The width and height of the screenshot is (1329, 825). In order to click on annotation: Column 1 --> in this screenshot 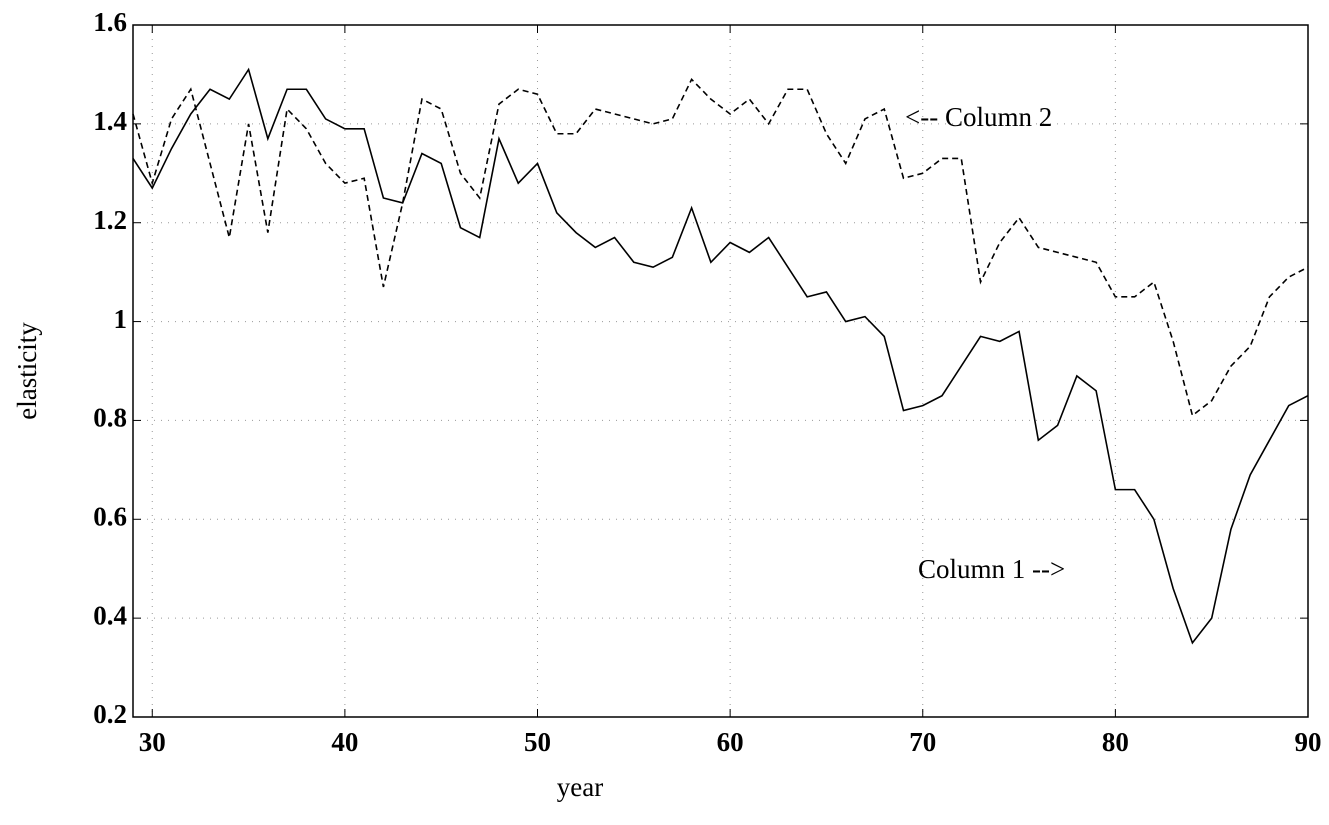, I will do `click(991, 569)`.